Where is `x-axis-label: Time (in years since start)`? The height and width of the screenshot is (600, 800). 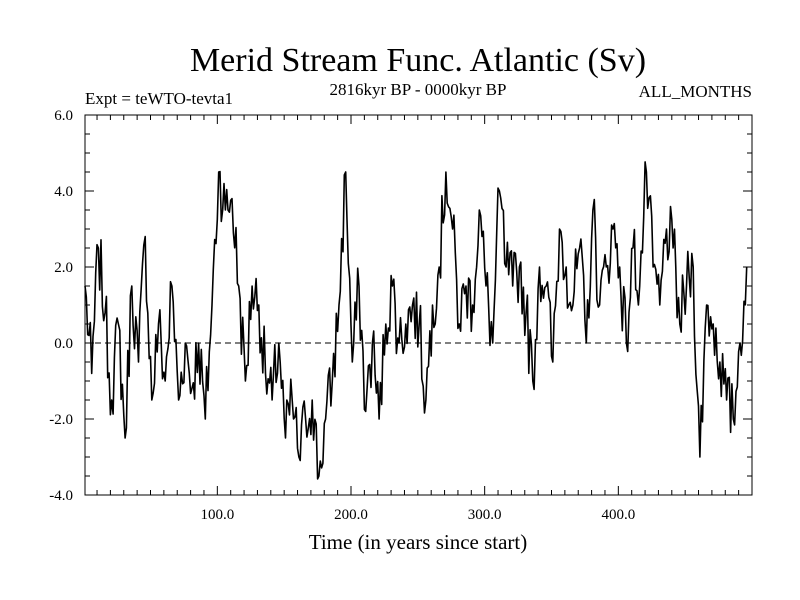 x-axis-label: Time (in years since start) is located at coordinates (418, 542).